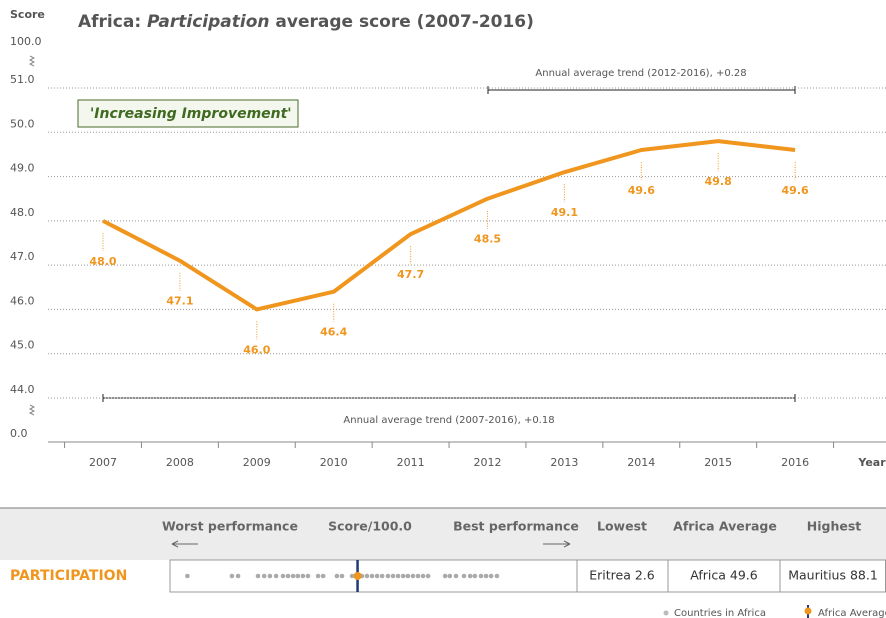  What do you see at coordinates (22, 345) in the screenshot?
I see `y-tick-label: 45.0` at bounding box center [22, 345].